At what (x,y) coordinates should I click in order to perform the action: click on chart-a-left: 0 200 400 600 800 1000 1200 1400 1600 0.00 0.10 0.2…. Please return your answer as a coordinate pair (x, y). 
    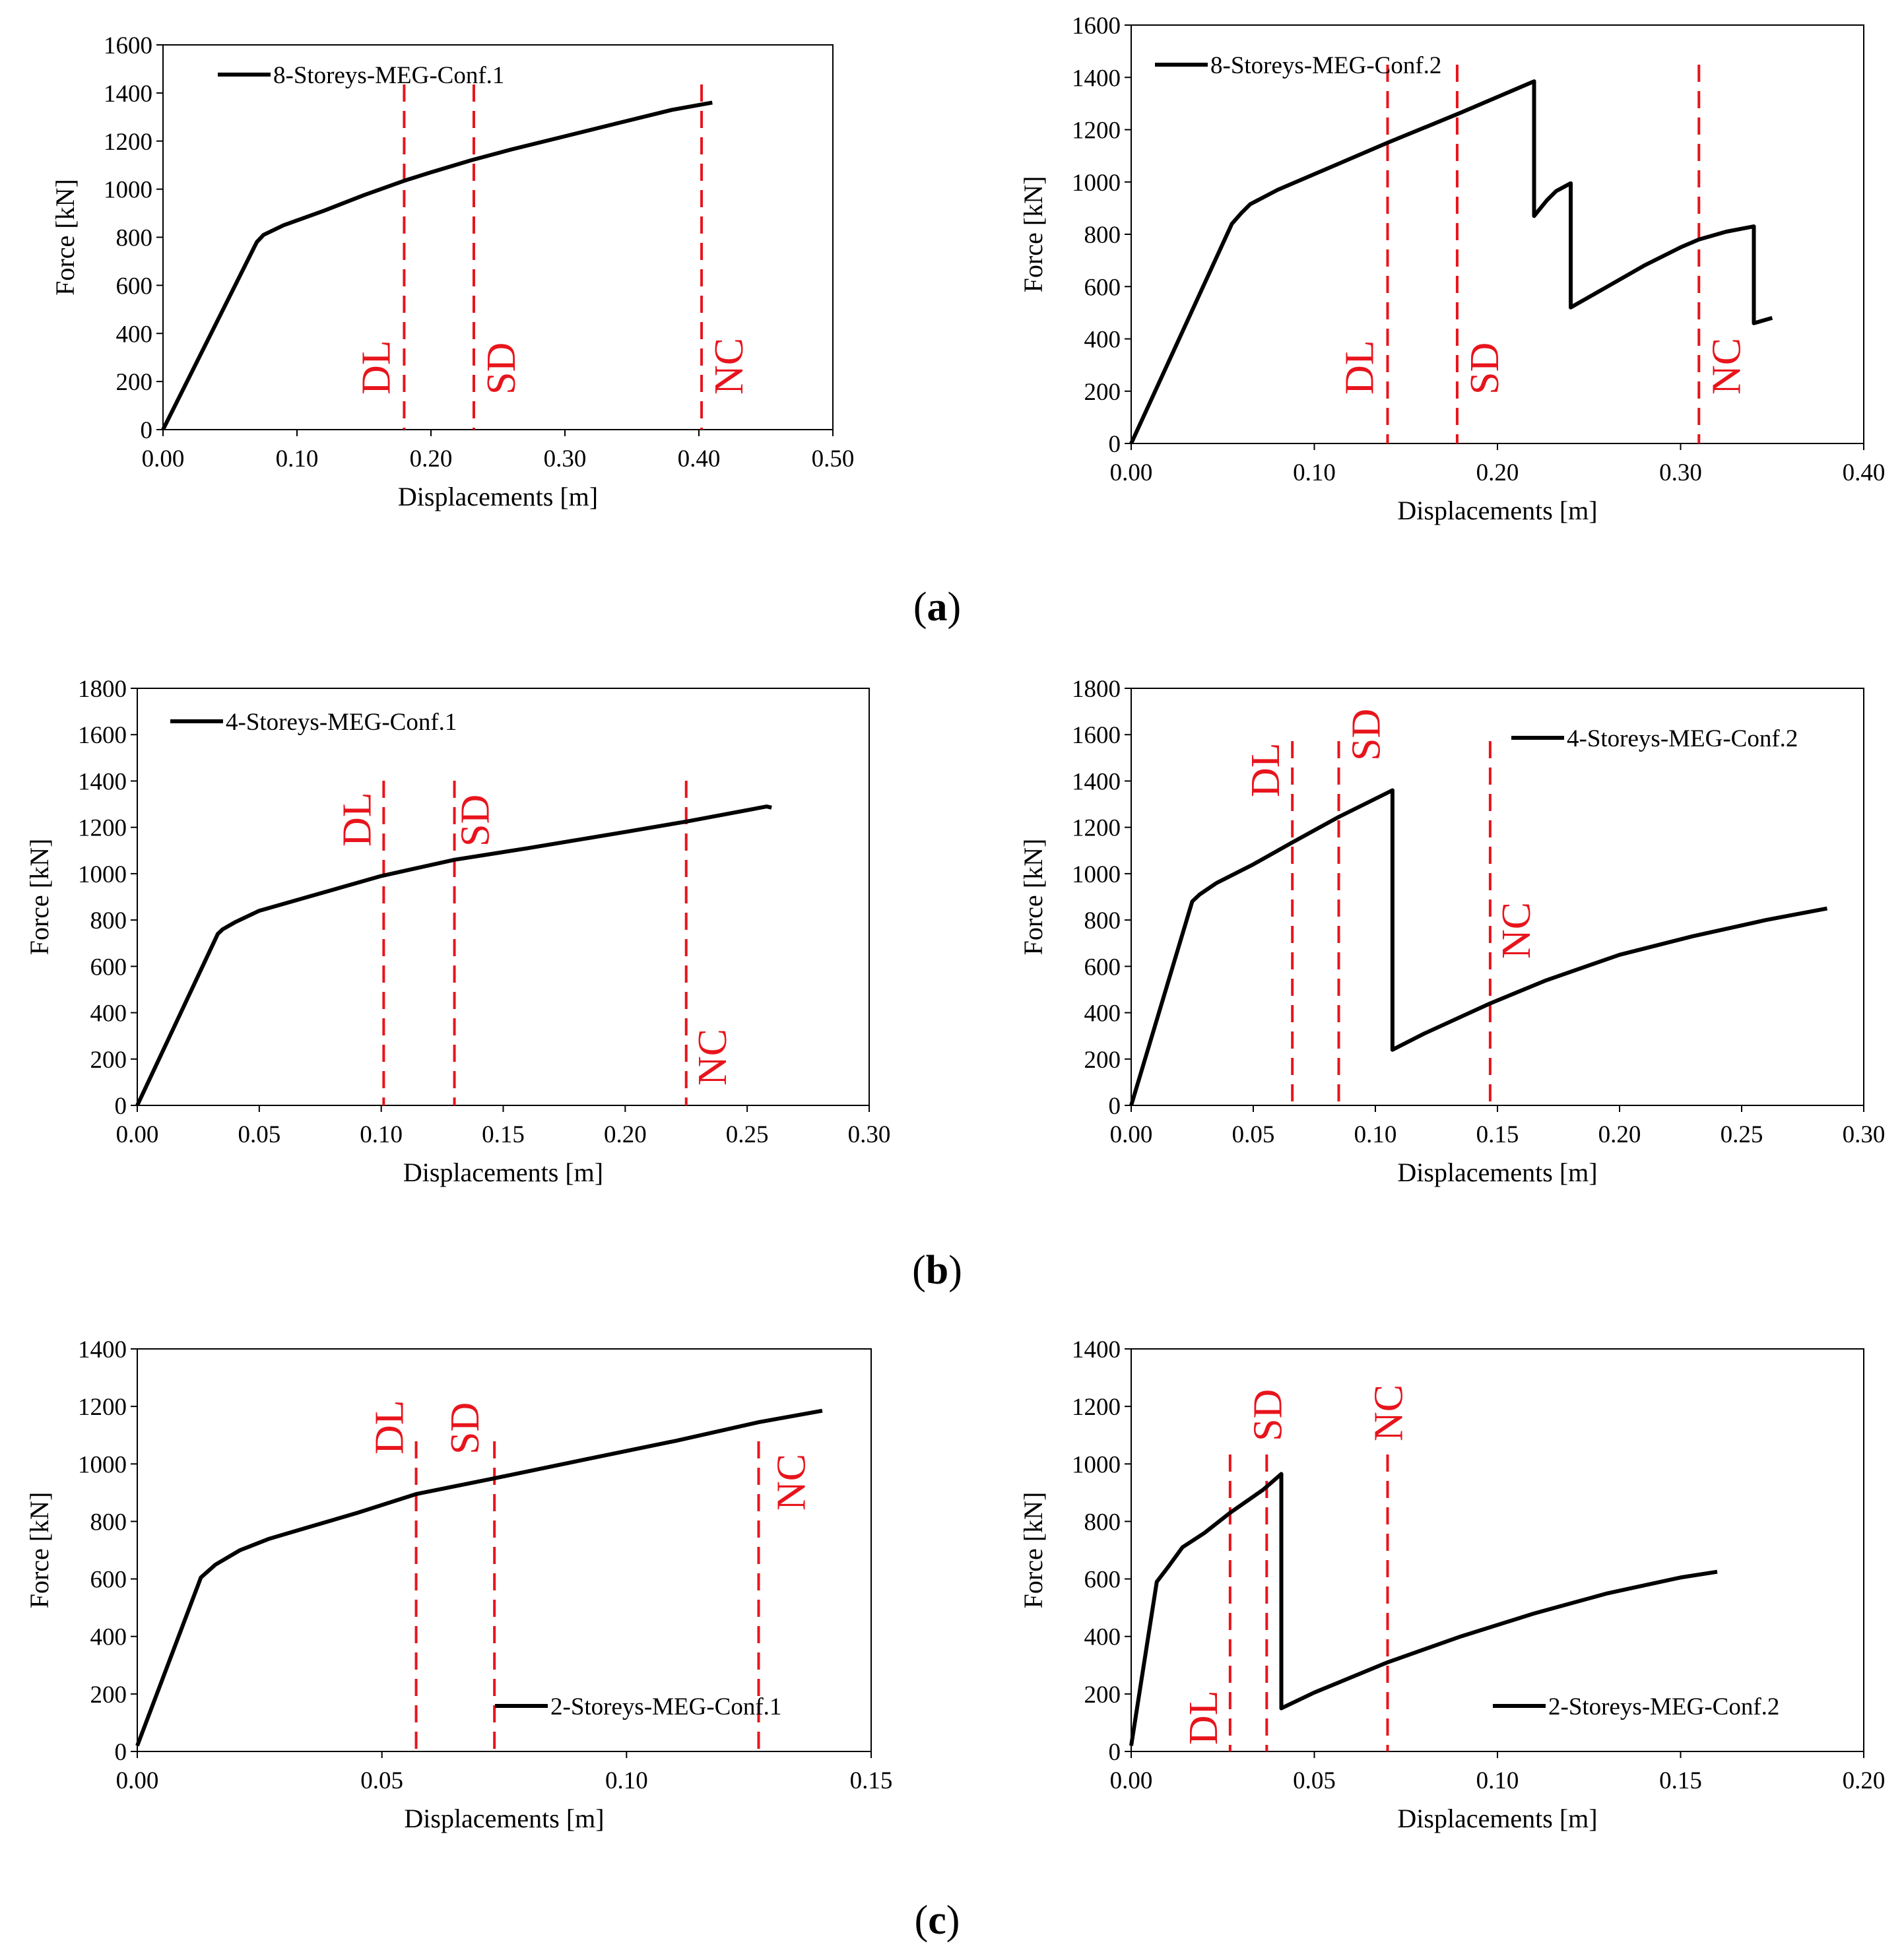
    Looking at the image, I should click on (452, 271).